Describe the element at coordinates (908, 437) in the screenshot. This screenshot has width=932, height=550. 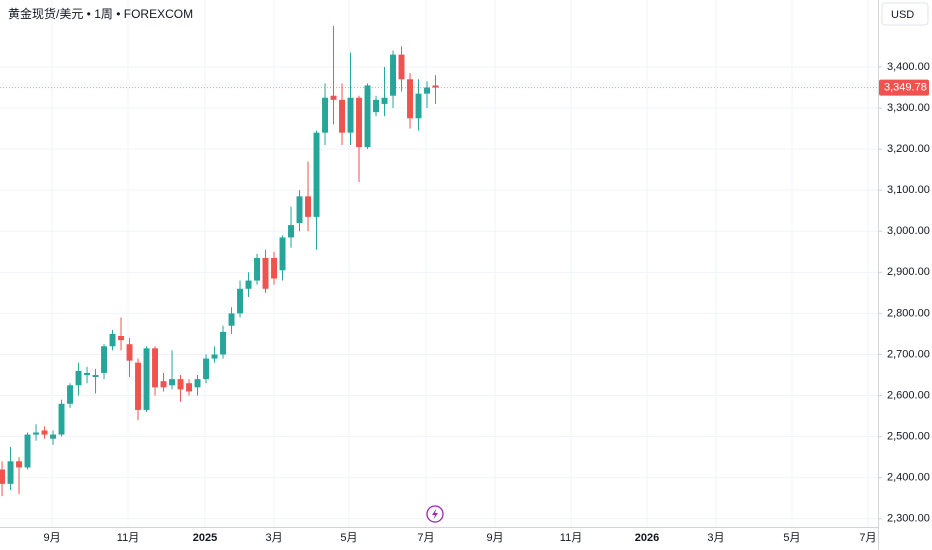
I see `y-tick-label: 2,500.00` at that location.